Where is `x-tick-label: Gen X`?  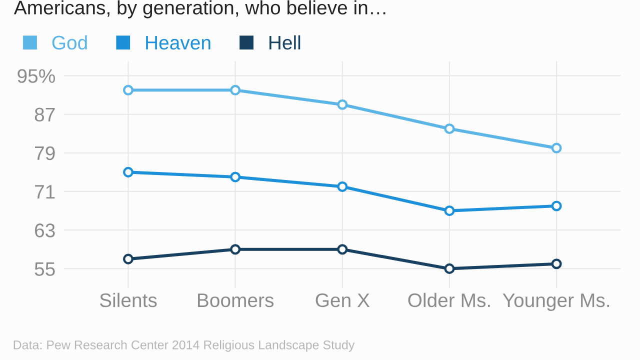
x-tick-label: Gen X is located at coordinates (343, 300).